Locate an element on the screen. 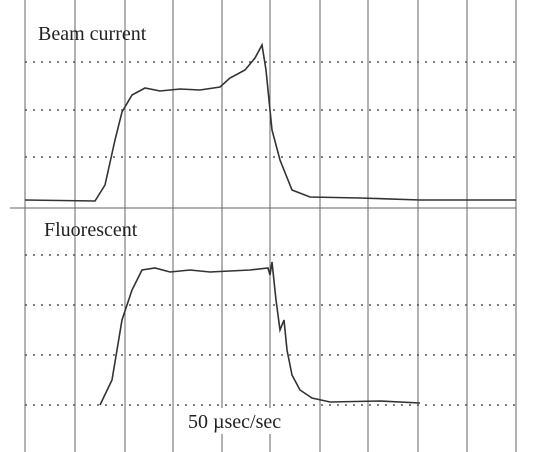 The image size is (535, 452). label-backdrop is located at coordinates (242, 421).